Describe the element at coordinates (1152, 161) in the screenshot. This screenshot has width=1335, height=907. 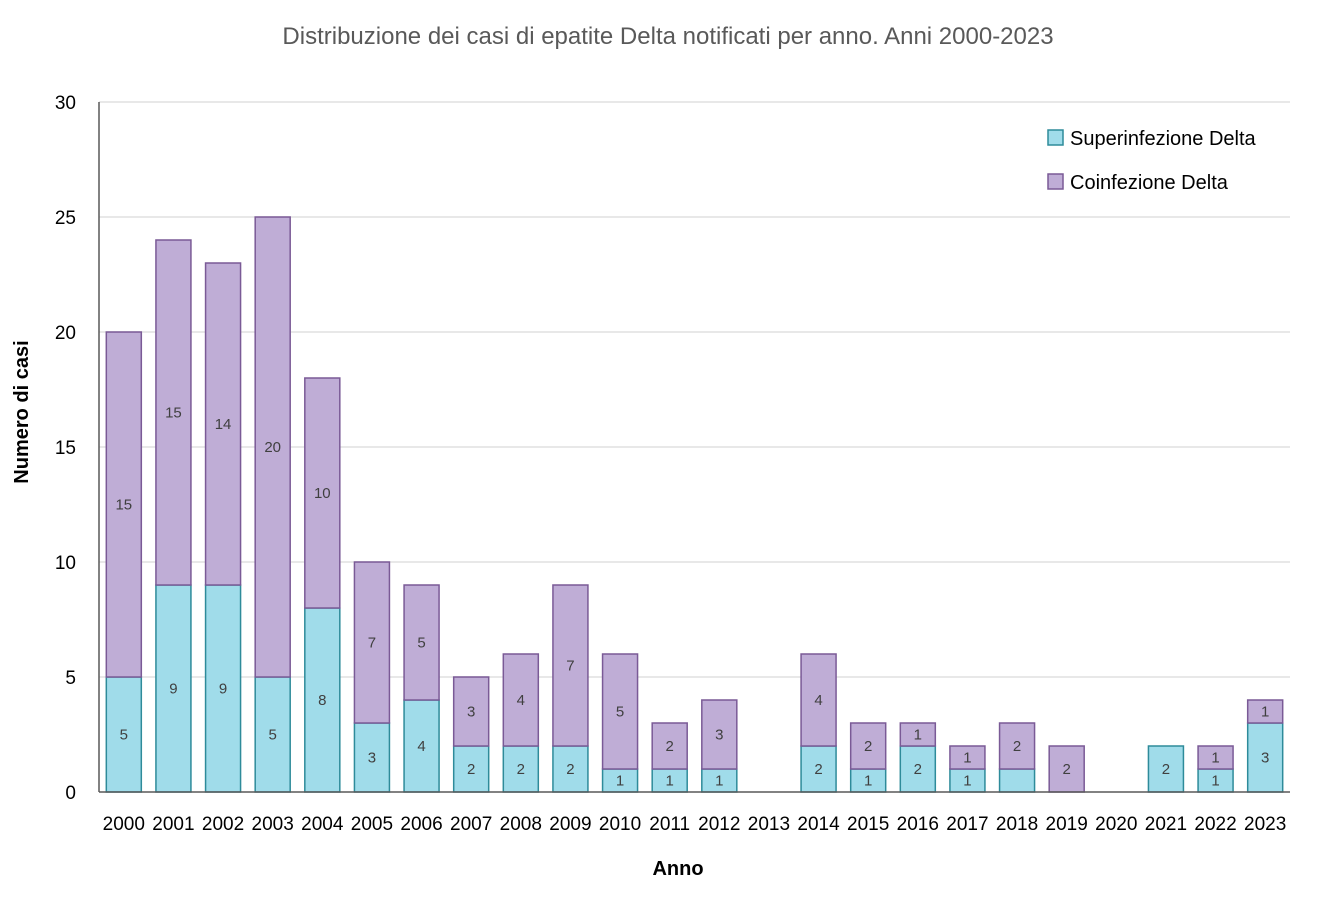
I see `legend: Superinfezione Delta Coinfezione Delta` at that location.